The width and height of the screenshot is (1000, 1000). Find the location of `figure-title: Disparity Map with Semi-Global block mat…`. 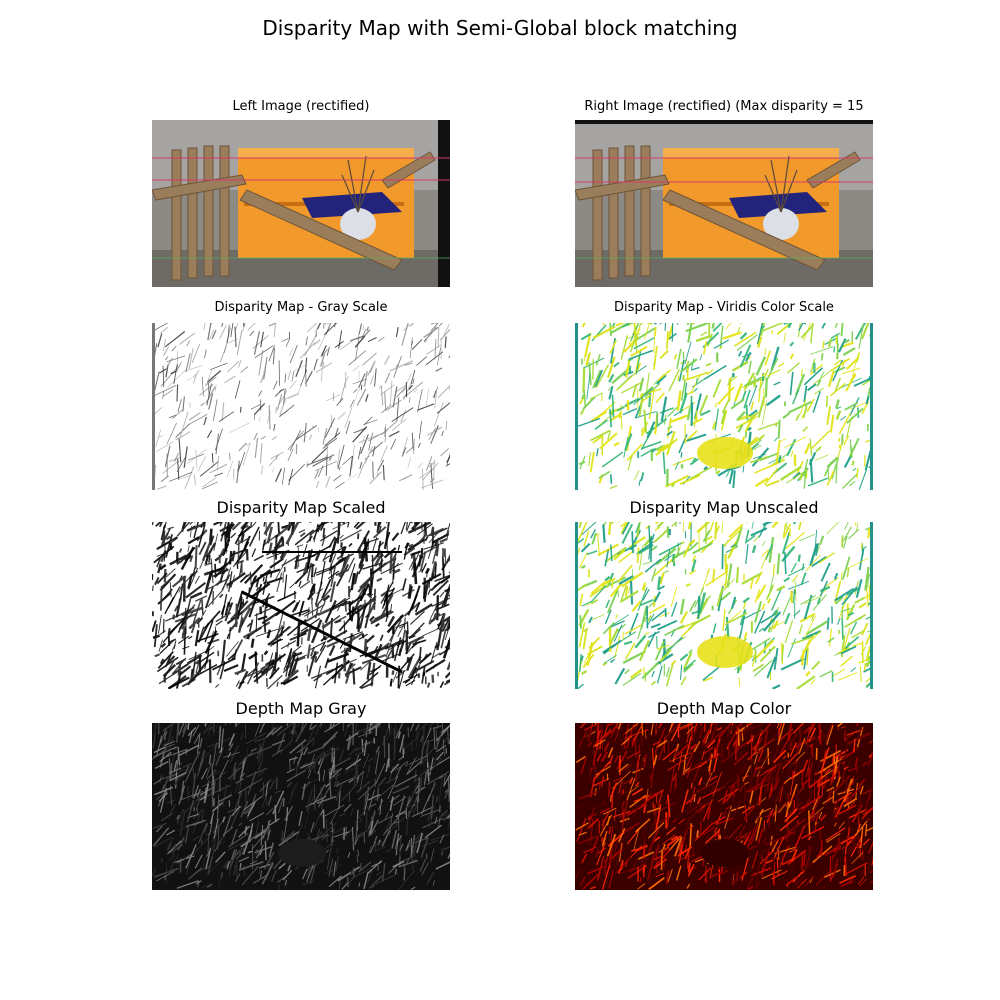

figure-title: Disparity Map with Semi-Global block mat… is located at coordinates (500, 28).